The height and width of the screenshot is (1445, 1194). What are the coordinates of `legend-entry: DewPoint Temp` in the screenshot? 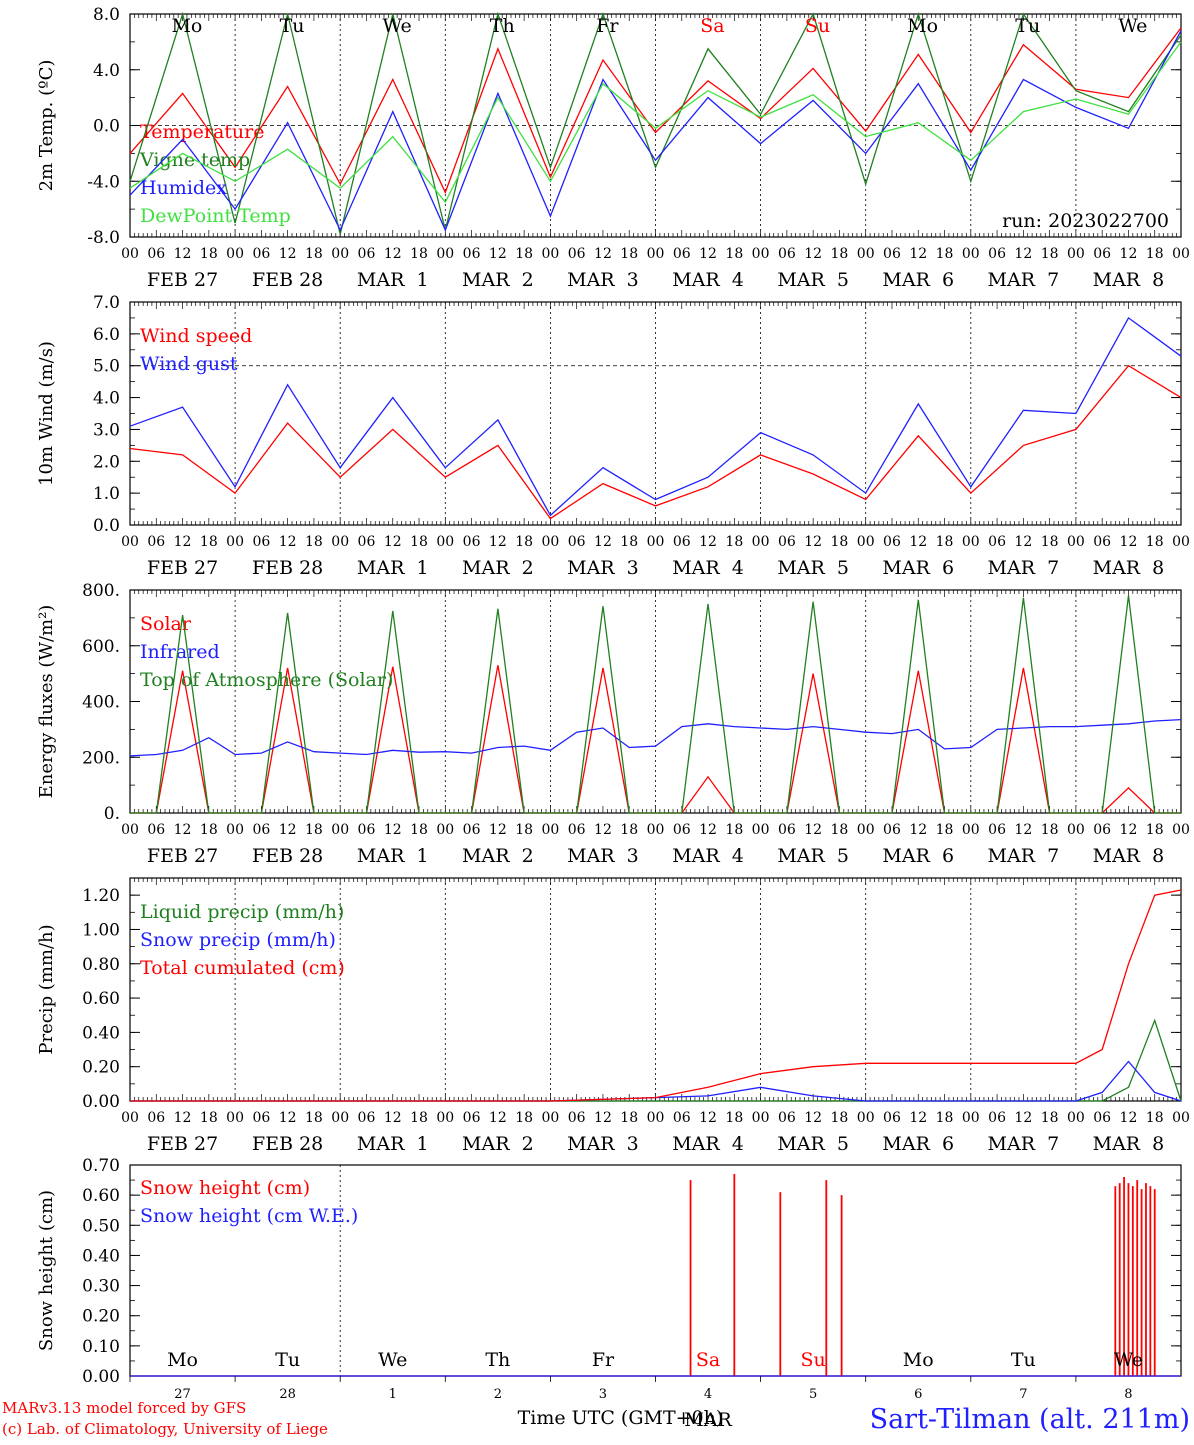 It's located at (215, 216).